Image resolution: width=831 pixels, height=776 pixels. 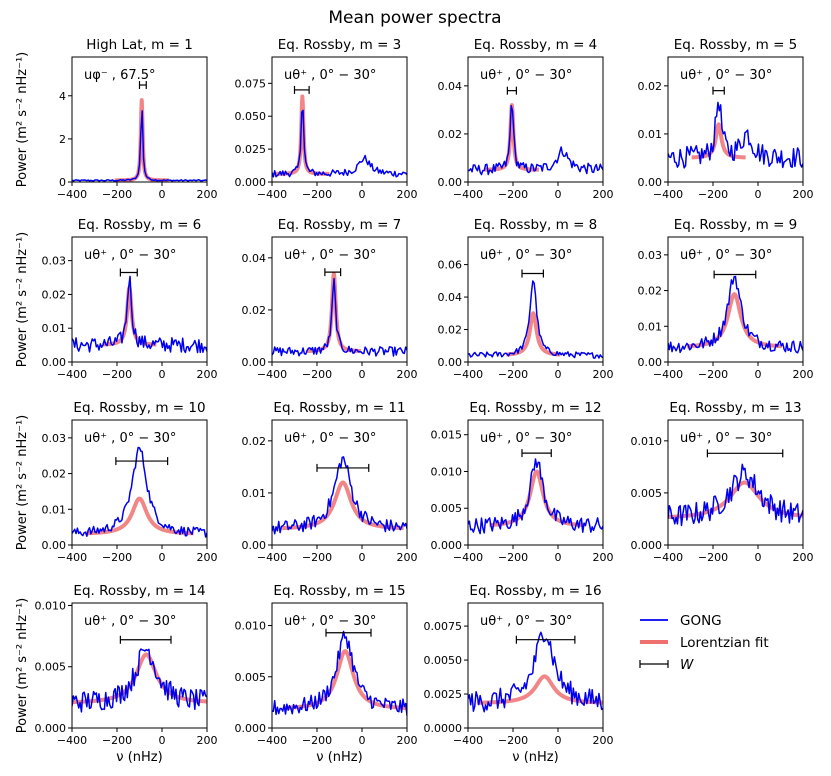 What do you see at coordinates (22, 665) in the screenshot?
I see `y-axis-label: Power (m² s⁻² nHz⁻¹)` at bounding box center [22, 665].